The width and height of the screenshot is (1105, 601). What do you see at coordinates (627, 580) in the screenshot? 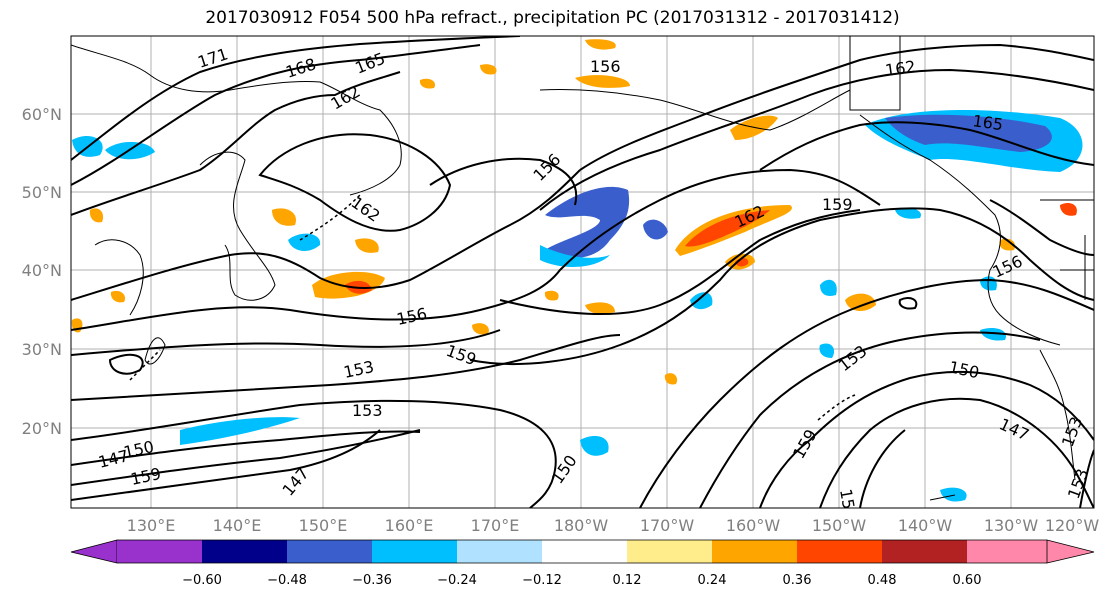
I see `colorbar-tick-label: 0.12` at bounding box center [627, 580].